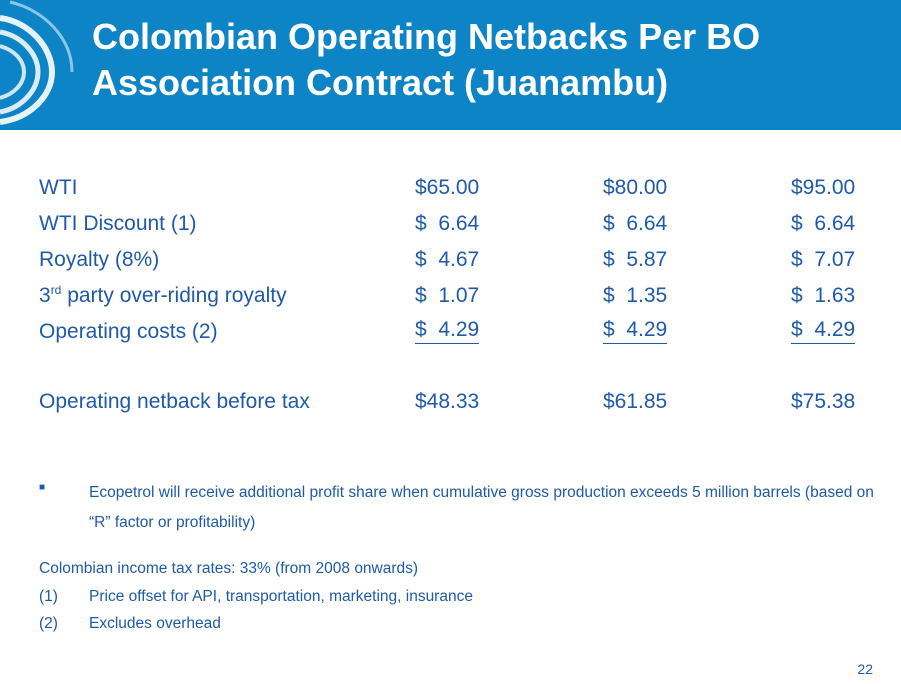 The image size is (901, 684). What do you see at coordinates (823, 187) in the screenshot?
I see `value-wti-95: $95.00` at bounding box center [823, 187].